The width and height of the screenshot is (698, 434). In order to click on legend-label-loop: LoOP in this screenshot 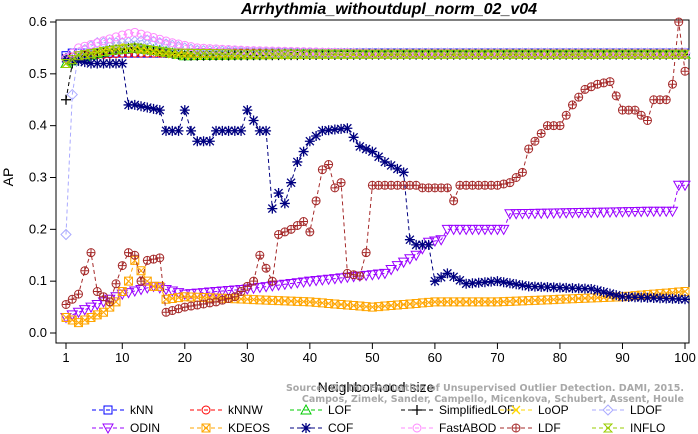, I will do `click(553, 410)`.